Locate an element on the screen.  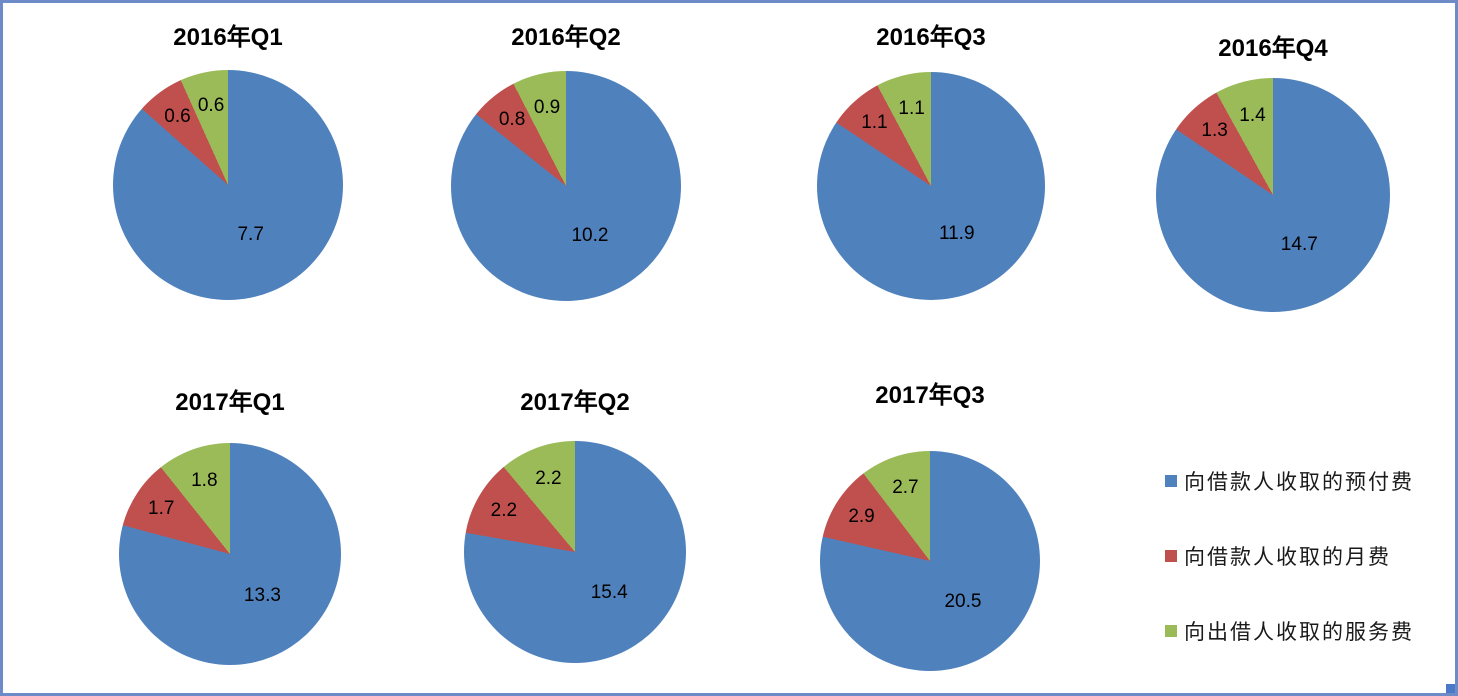
pie-value-label: 20.5 is located at coordinates (963, 602).